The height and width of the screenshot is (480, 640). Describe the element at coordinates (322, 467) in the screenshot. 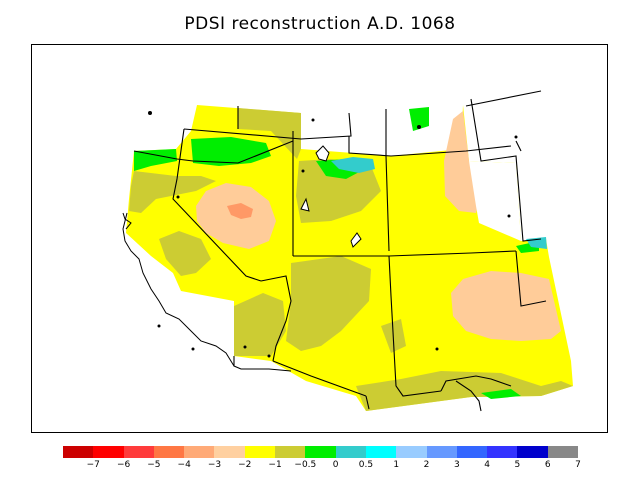

I see `colorbar-labels: −7 −6 −5 −4 −3 −2 −1 −0.5 0 0.5 1 2 3 4 5 6 7` at that location.